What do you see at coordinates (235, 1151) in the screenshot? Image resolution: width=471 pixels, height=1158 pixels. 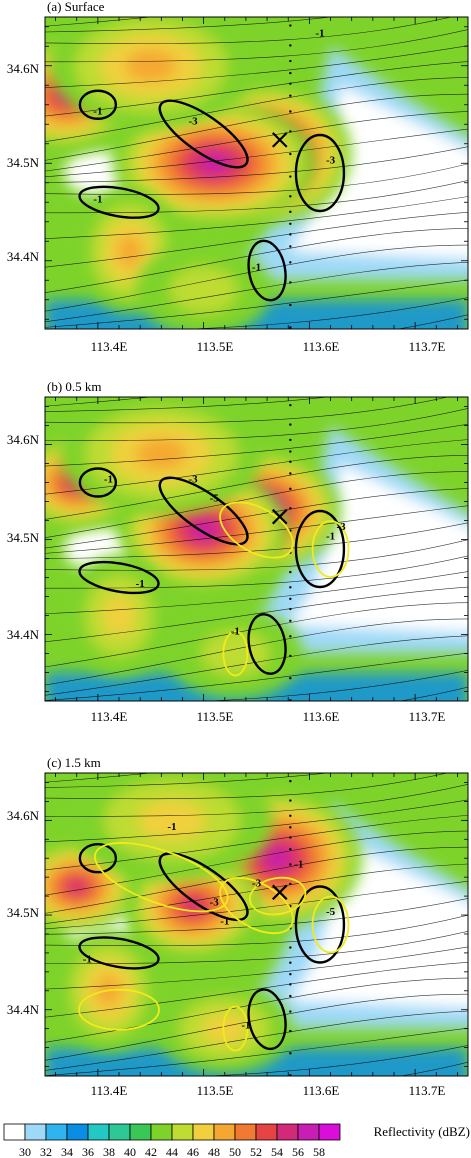 I see `colorbar-tick: 50` at bounding box center [235, 1151].